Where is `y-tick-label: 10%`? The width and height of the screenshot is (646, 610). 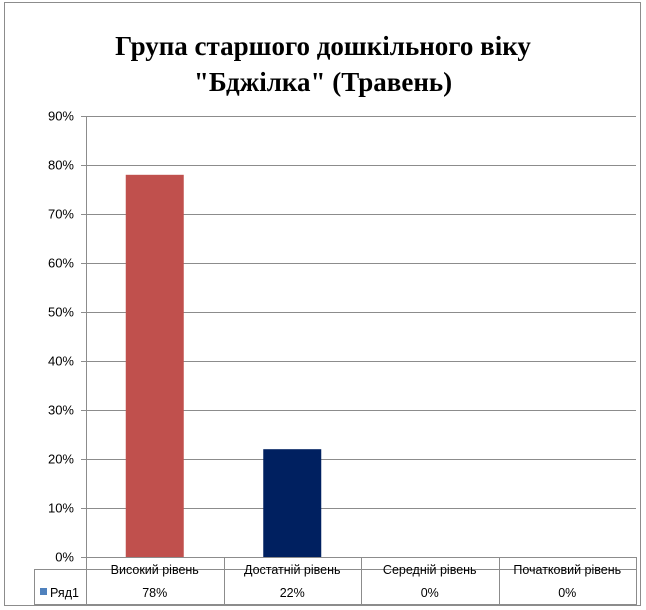
y-tick-label: 10% is located at coordinates (61, 508).